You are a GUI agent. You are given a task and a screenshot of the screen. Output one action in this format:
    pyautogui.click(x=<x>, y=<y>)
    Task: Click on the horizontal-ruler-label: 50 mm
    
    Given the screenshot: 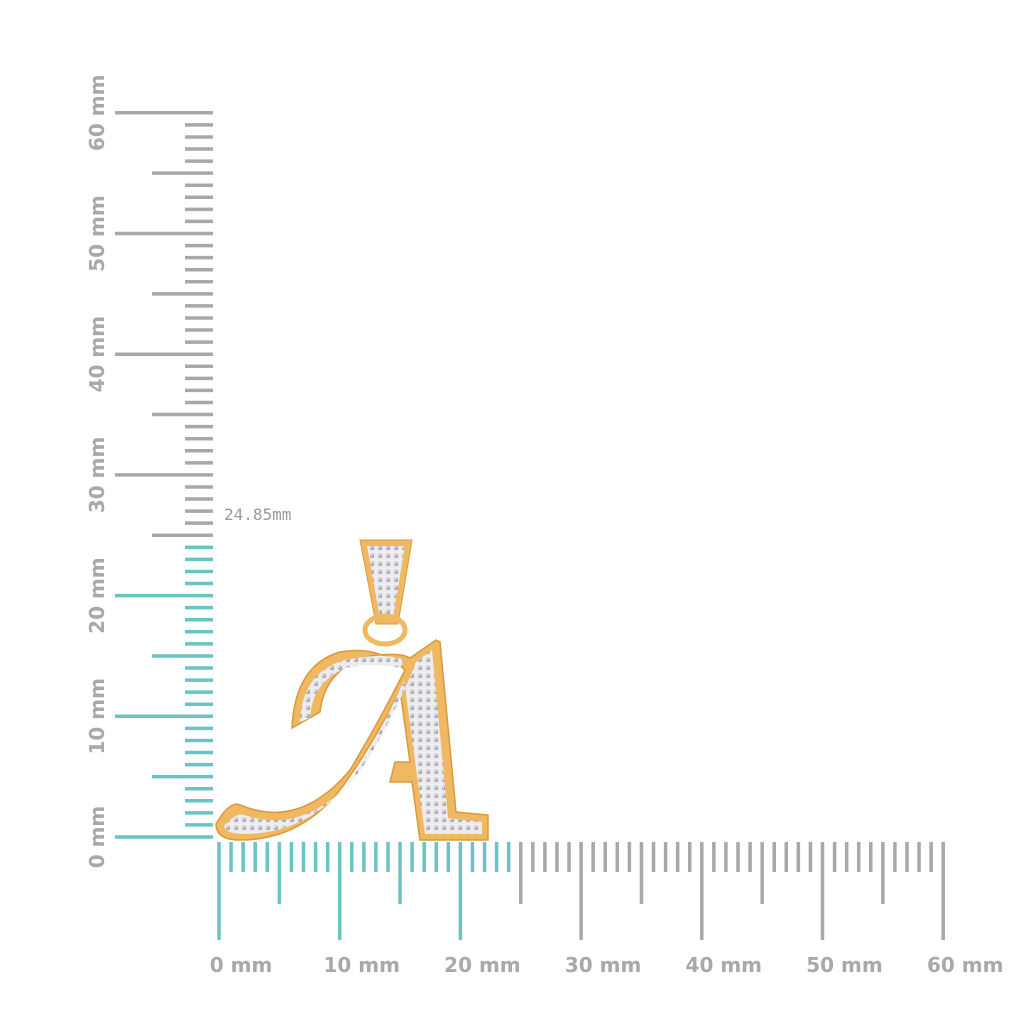 What is the action you would take?
    pyautogui.click(x=844, y=965)
    